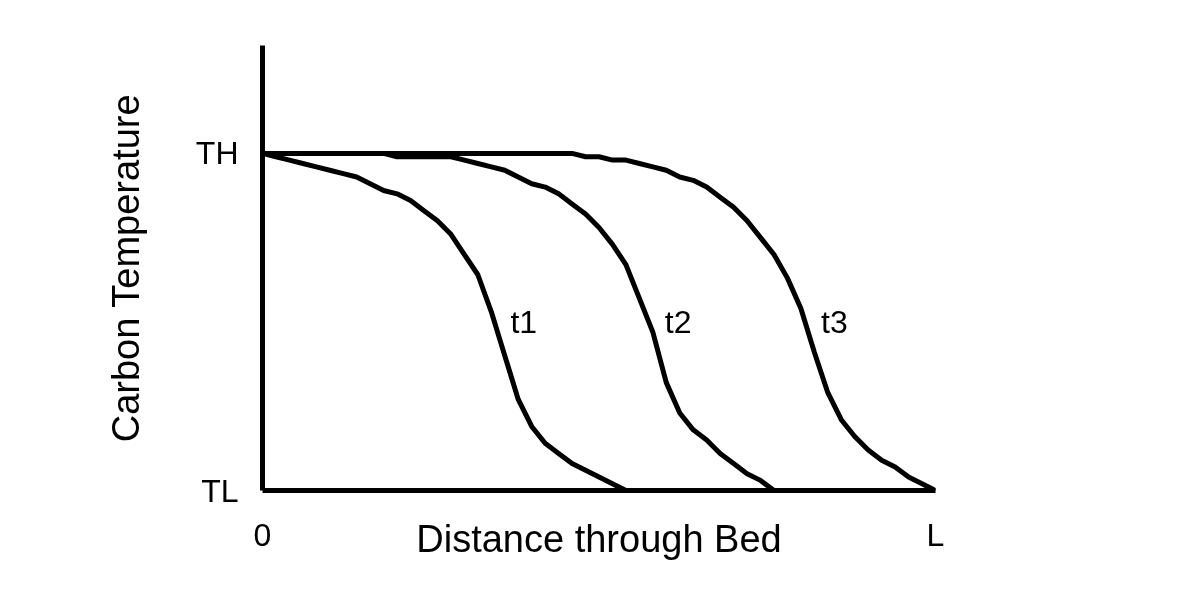 The image size is (1187, 612). I want to click on x-tick-label: 0, so click(262, 534).